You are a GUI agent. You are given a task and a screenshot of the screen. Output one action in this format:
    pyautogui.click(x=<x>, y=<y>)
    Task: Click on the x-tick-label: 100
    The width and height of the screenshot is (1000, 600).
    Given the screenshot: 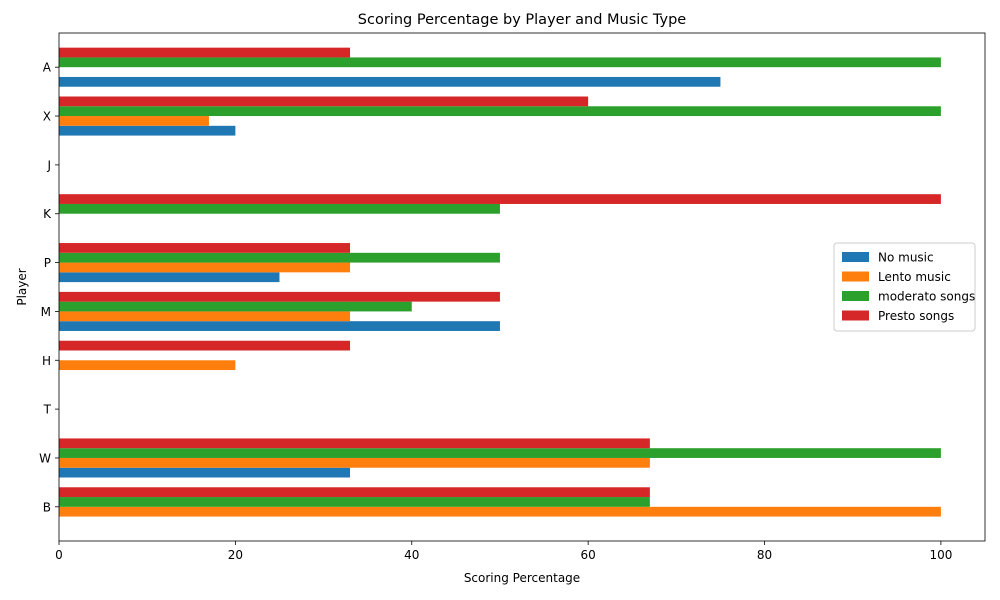 What is the action you would take?
    pyautogui.click(x=940, y=555)
    